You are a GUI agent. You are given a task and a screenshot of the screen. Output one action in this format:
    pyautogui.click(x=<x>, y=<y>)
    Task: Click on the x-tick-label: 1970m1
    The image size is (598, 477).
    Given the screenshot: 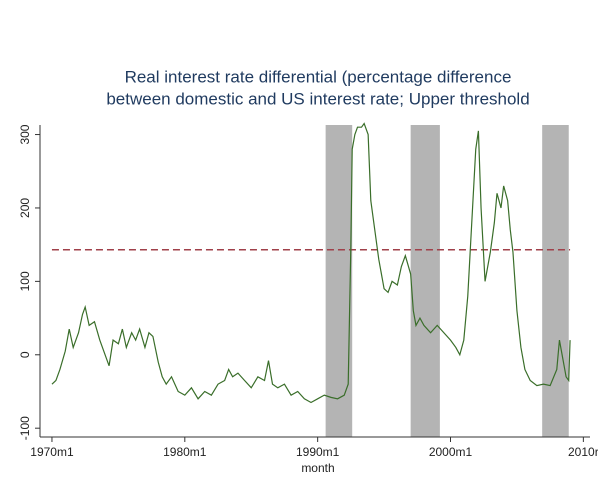 What is the action you would take?
    pyautogui.click(x=52, y=452)
    